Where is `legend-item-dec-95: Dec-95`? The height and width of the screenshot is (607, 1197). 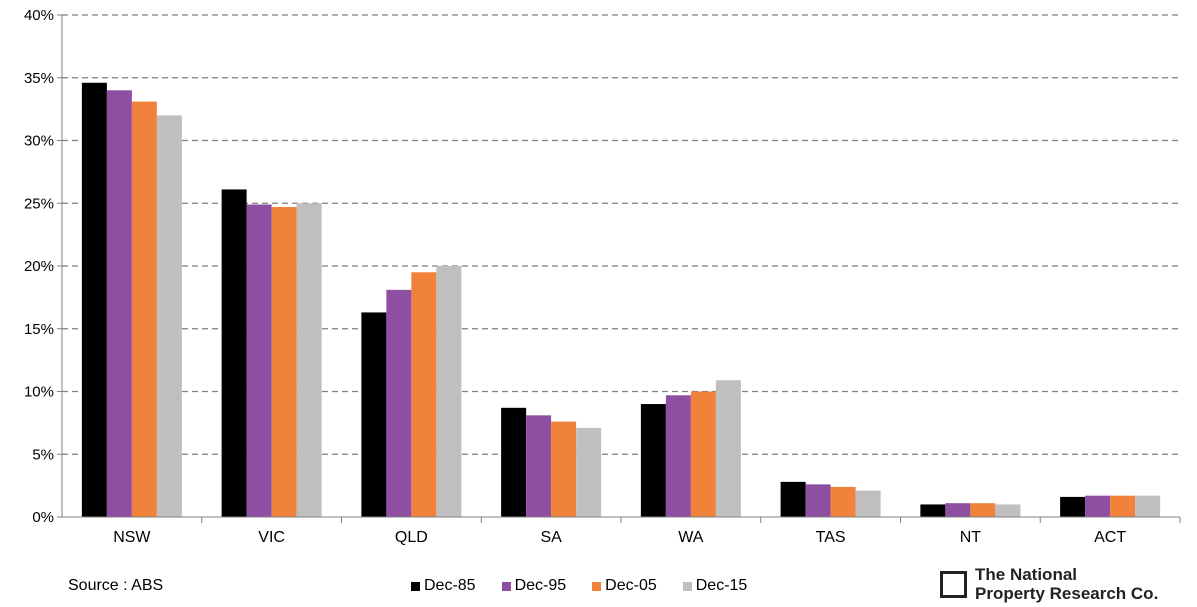 legend-item-dec-95: Dec-95 is located at coordinates (534, 586).